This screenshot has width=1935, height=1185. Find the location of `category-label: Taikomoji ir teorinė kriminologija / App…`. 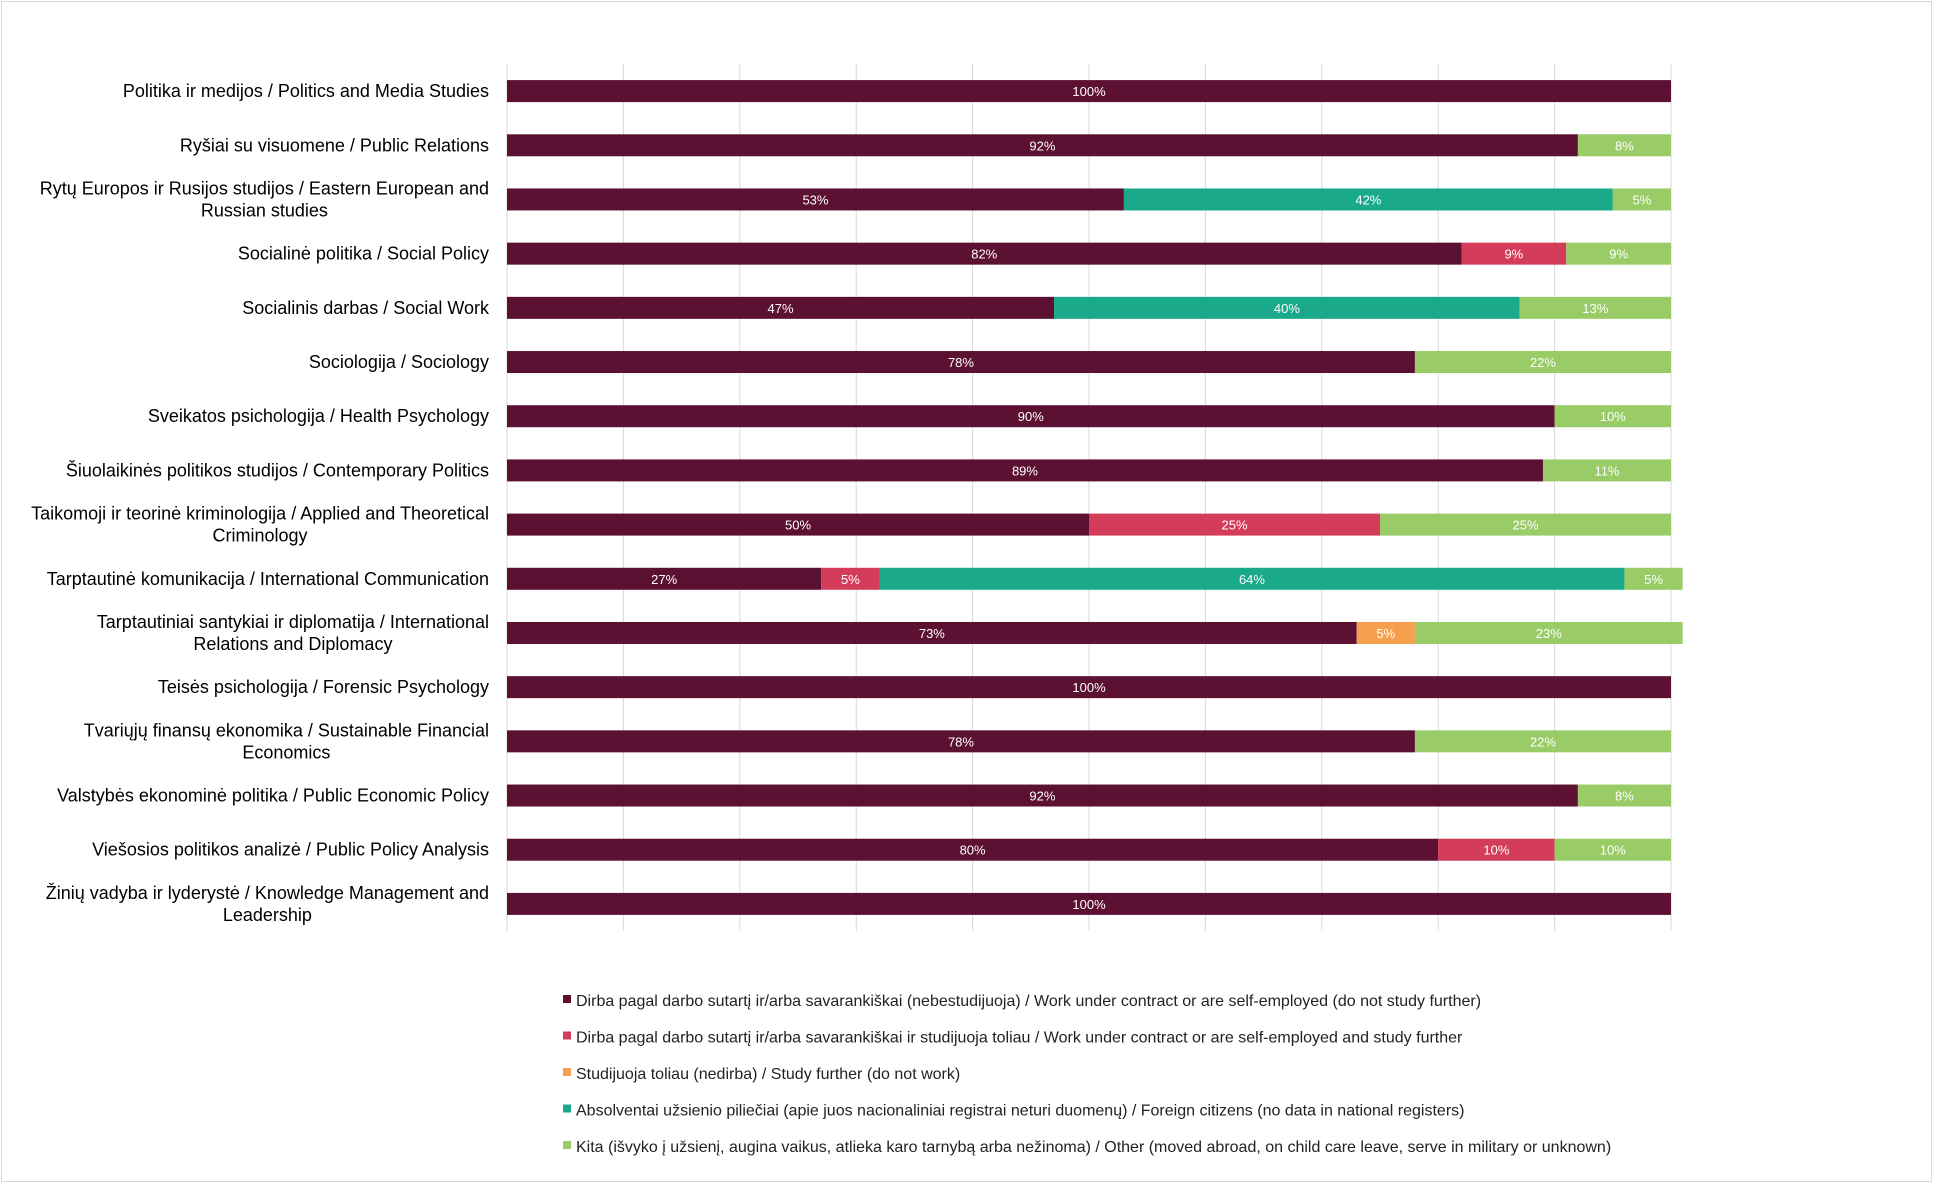

category-label: Taikomoji ir teorinė kriminologija / App… is located at coordinates (260, 514).